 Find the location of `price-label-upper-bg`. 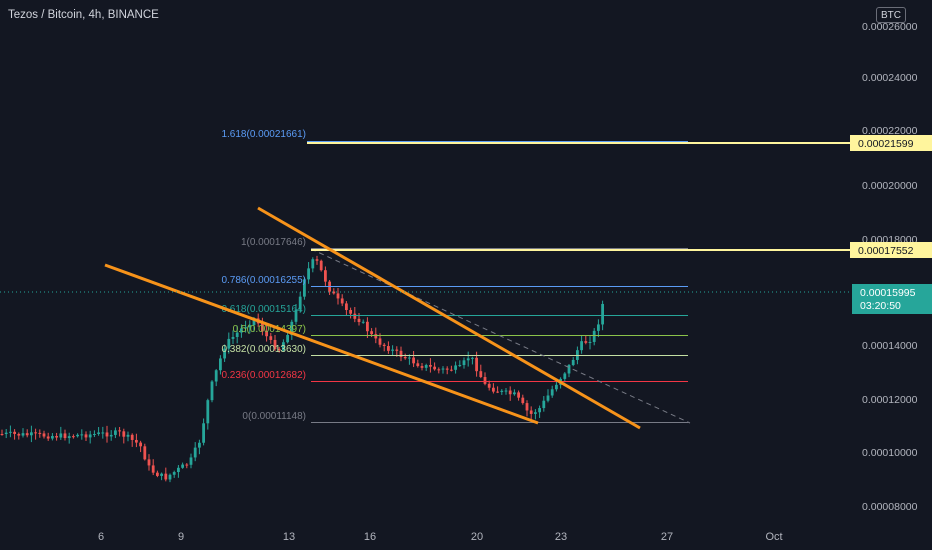

price-label-upper-bg is located at coordinates (891, 143).